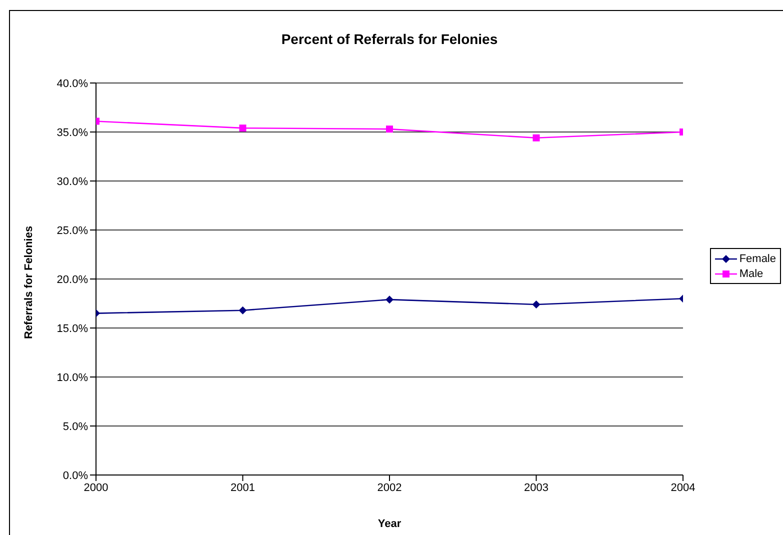 This screenshot has height=535, width=783. I want to click on x-tick-label: 2003, so click(536, 488).